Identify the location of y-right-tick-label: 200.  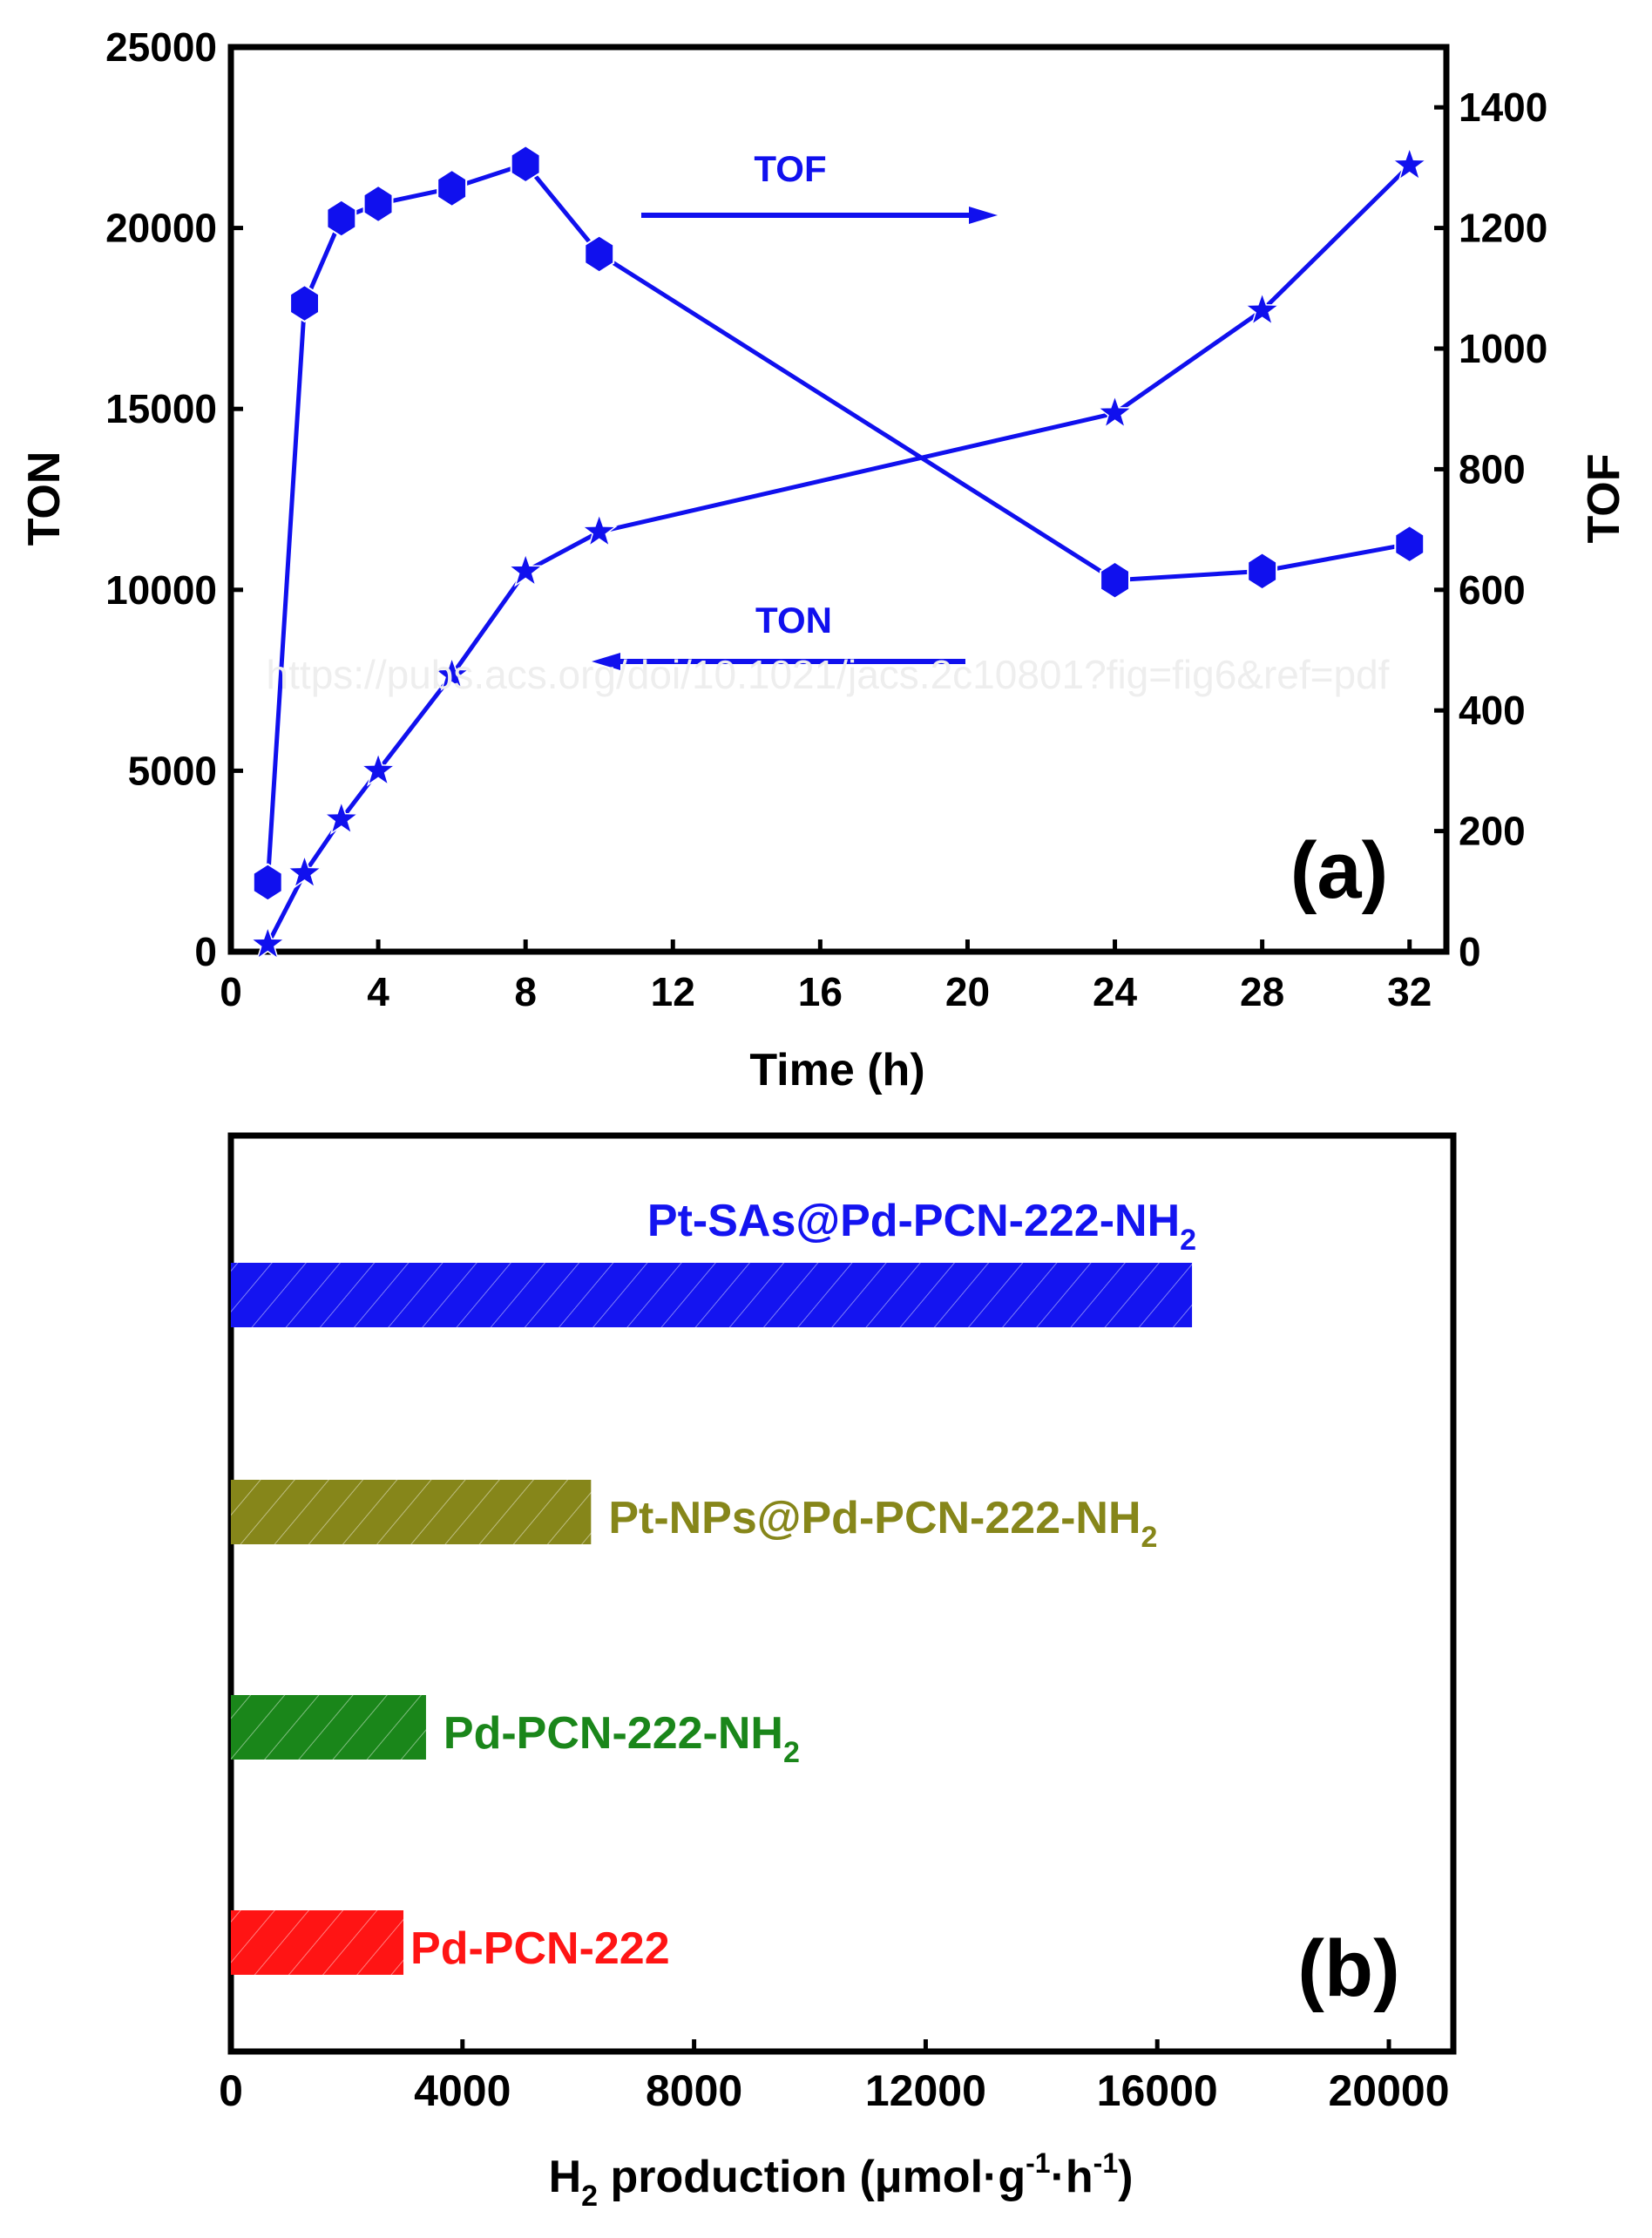
(1492, 832).